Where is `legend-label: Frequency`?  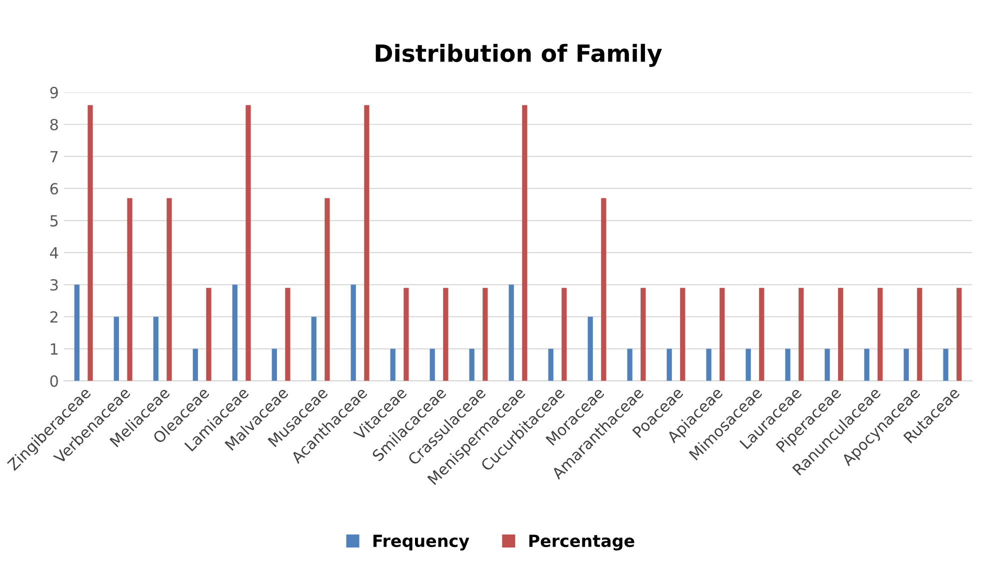
legend-label: Frequency is located at coordinates (421, 542).